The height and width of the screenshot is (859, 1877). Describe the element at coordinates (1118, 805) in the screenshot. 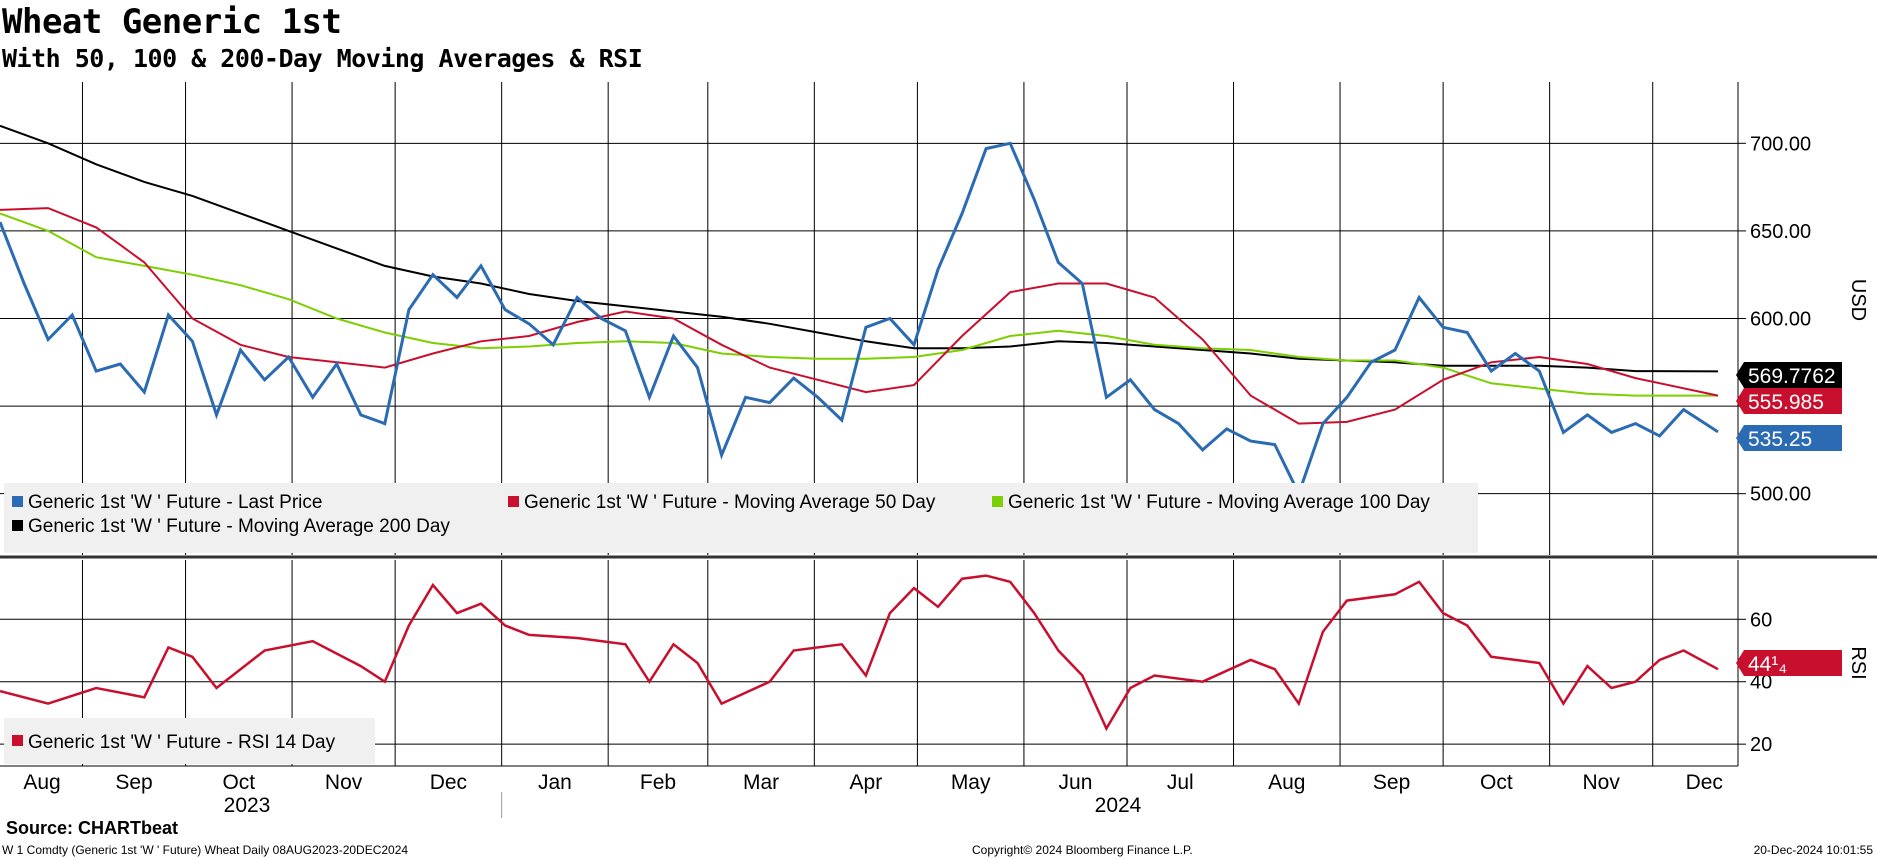

I see `year-label-1: 2024` at that location.